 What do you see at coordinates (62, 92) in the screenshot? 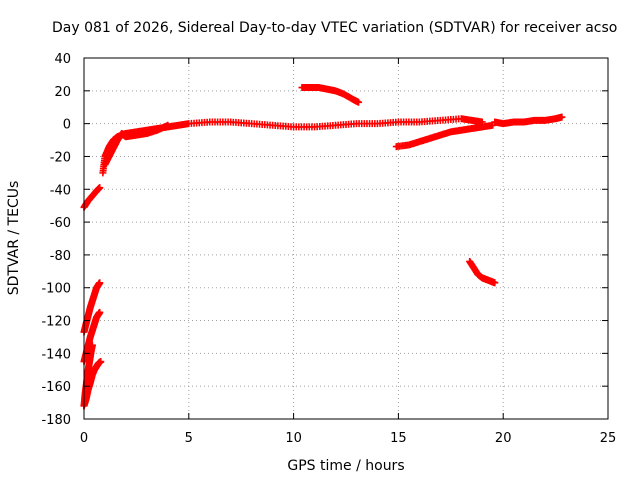
I see `y-tick-label: 20` at bounding box center [62, 92].